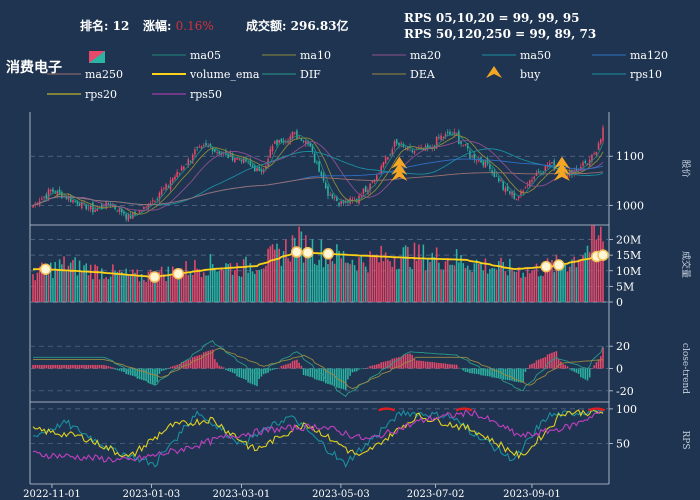 The image size is (700, 500). I want to click on legend-item-rps20: rps20, so click(82, 94).